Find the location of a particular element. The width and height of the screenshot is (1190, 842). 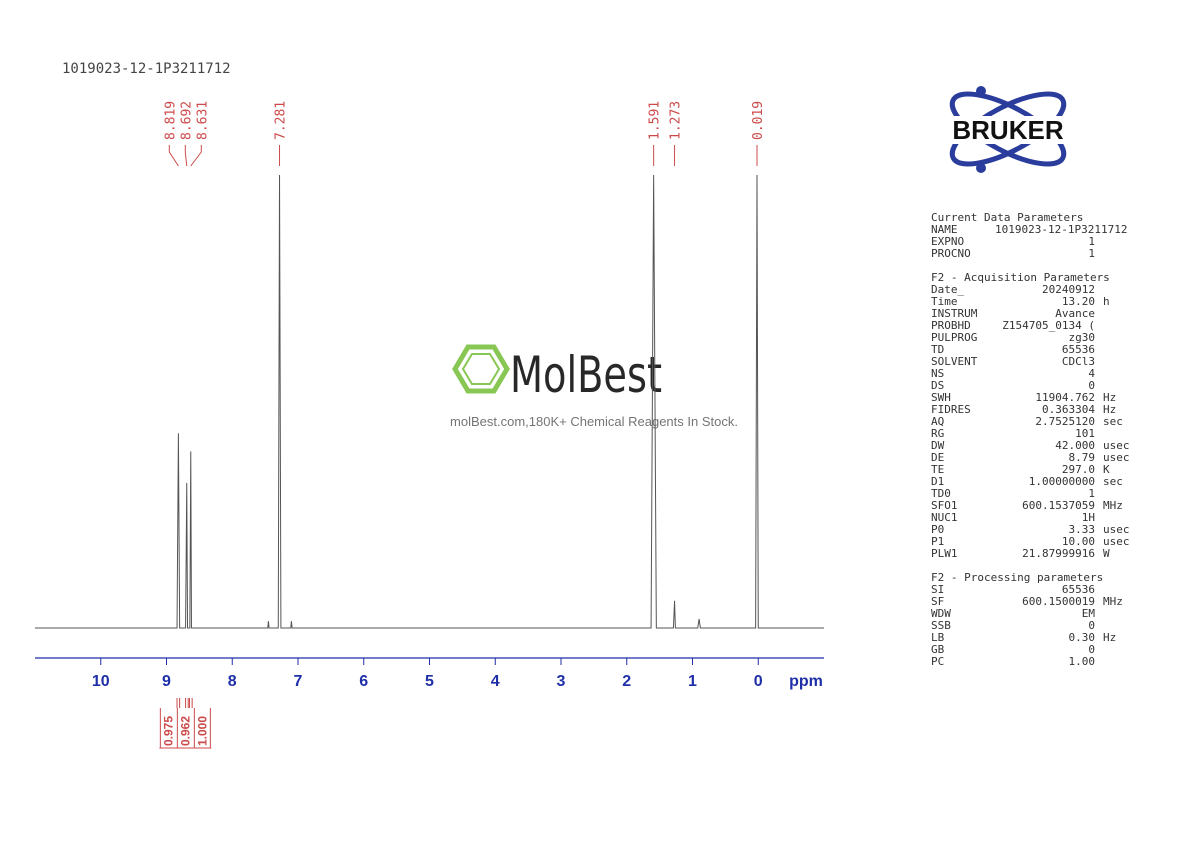

param-name: NAME is located at coordinates (944, 229).